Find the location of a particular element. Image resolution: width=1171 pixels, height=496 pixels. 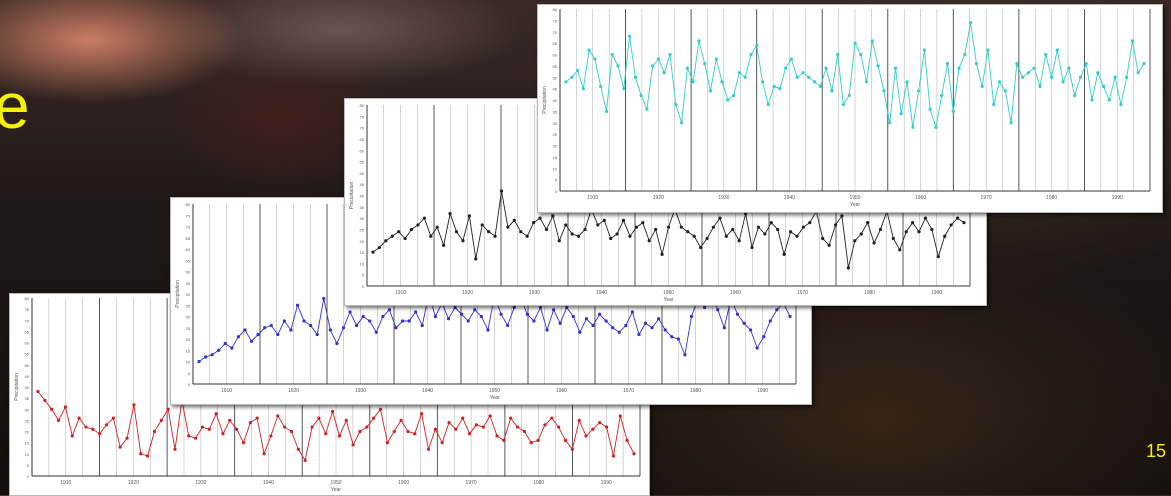

y-tick-label: 60 is located at coordinates (188, 249).